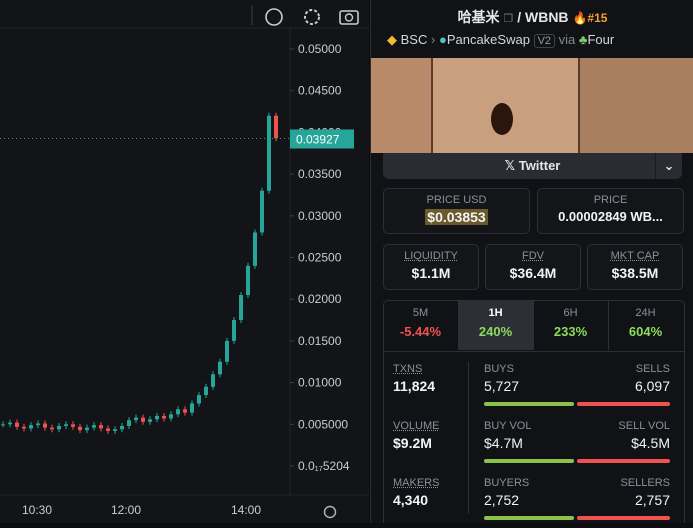  I want to click on stat-left: BUYS 5,727, so click(501, 378).